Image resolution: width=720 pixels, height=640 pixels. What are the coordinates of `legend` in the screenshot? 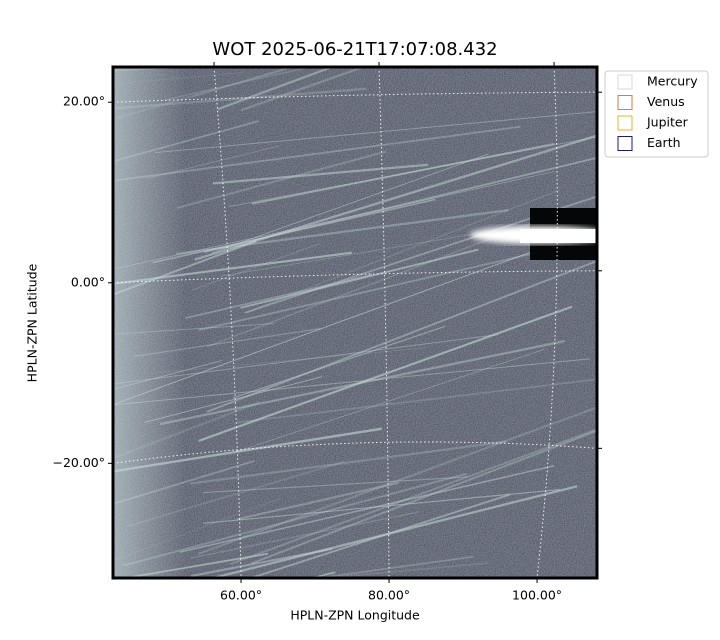 It's located at (656, 114).